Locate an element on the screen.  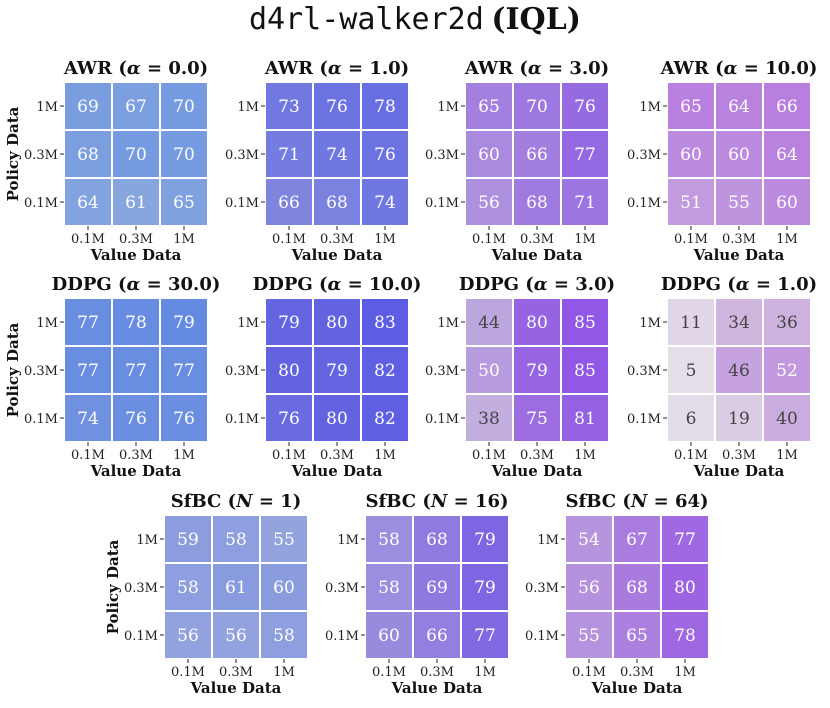
cell-value: 51 is located at coordinates (691, 203).